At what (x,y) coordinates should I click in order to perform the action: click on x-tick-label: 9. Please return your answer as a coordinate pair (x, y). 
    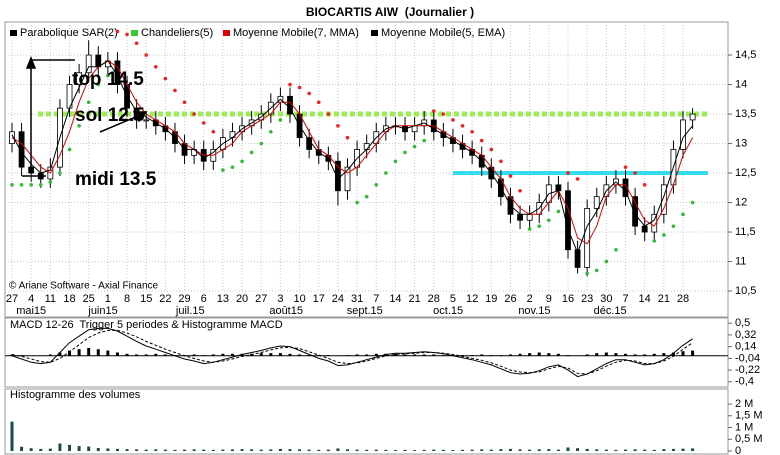
    Looking at the image, I should click on (549, 299).